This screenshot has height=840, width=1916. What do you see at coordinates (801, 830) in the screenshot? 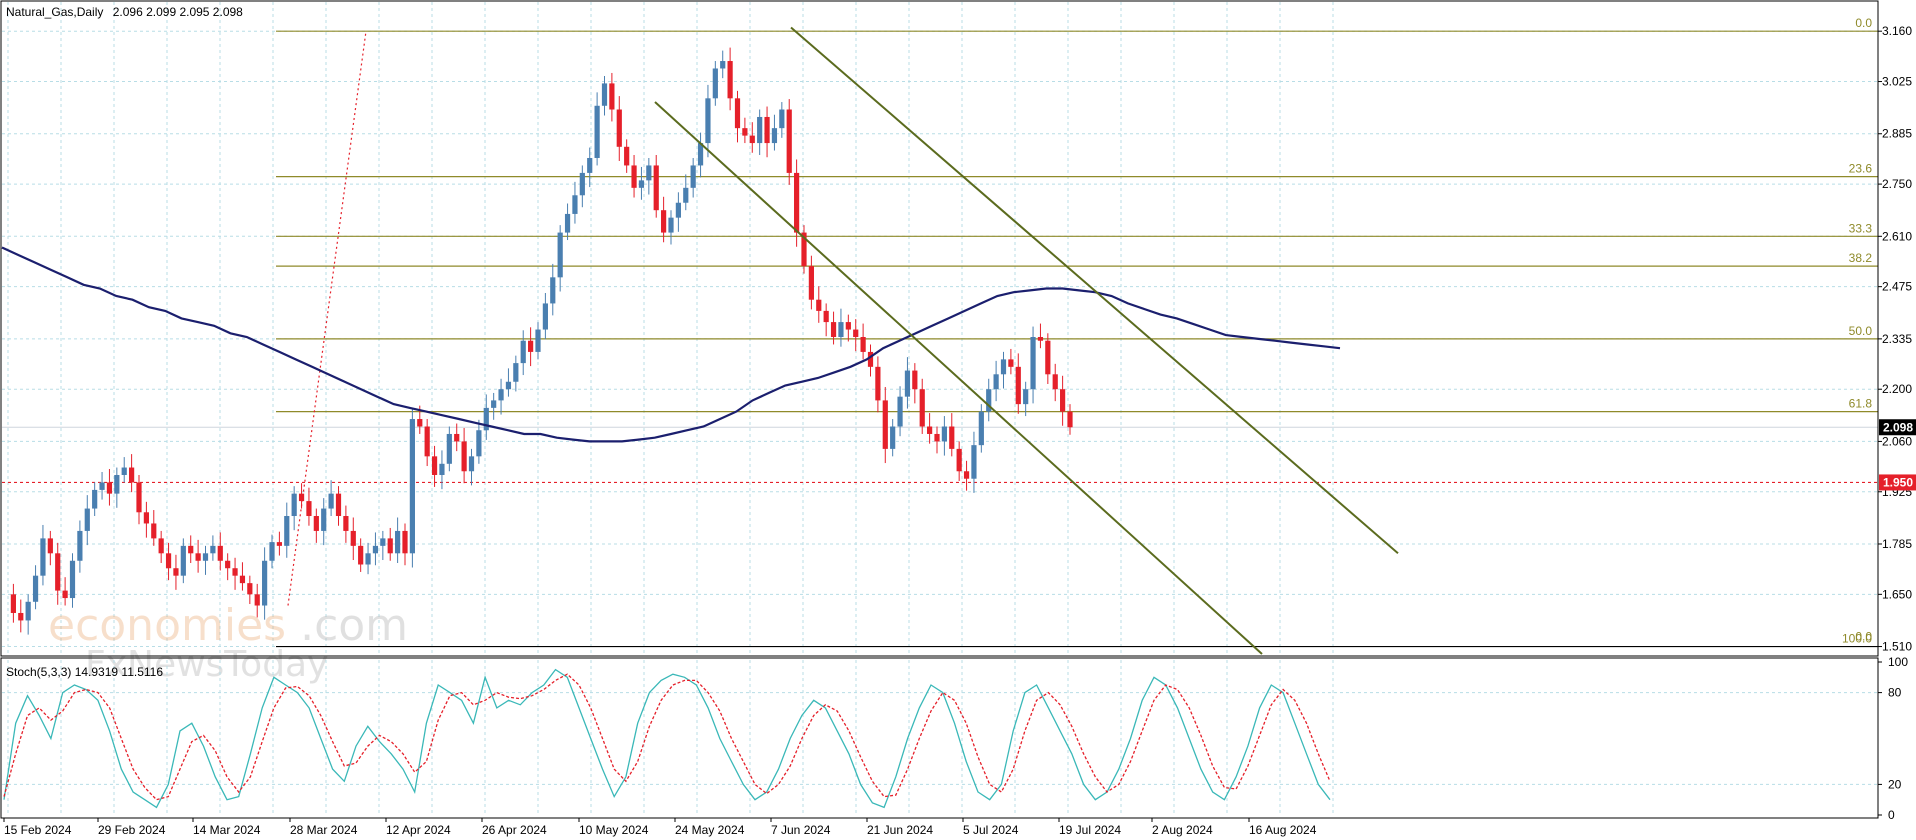
I see `time-tick-label: 7 Jun 2024` at bounding box center [801, 830].